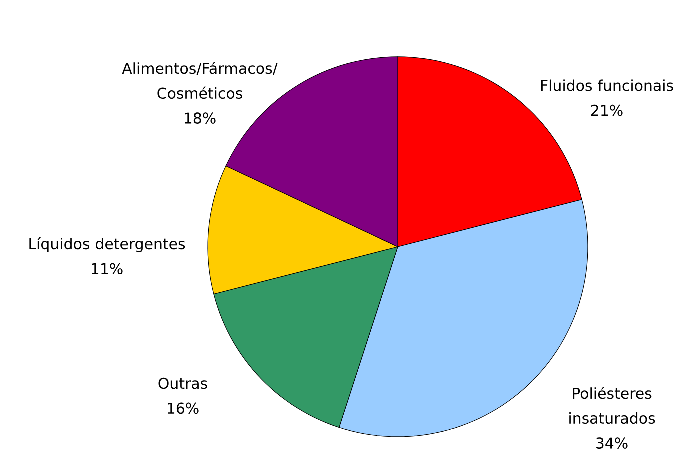  I want to click on data-label: 16%, so click(183, 408).